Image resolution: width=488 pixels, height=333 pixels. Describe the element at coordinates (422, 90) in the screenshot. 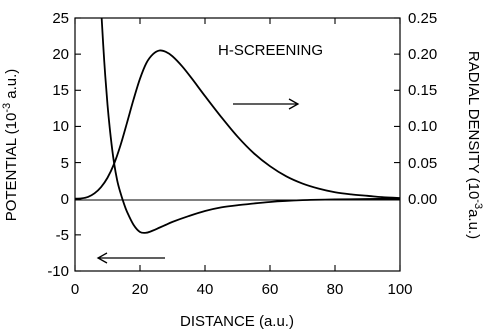

I see `y-right-tick-label-0.15: 0.15` at that location.